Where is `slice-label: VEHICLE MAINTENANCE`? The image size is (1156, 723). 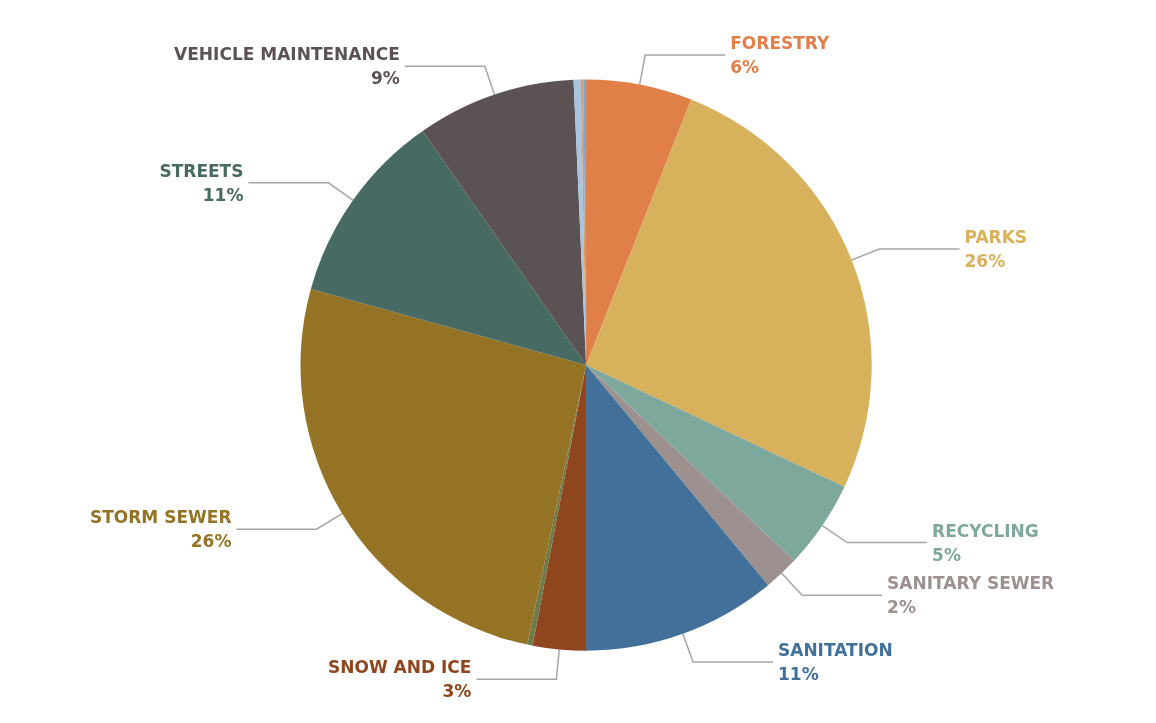 slice-label: VEHICLE MAINTENANCE is located at coordinates (287, 54).